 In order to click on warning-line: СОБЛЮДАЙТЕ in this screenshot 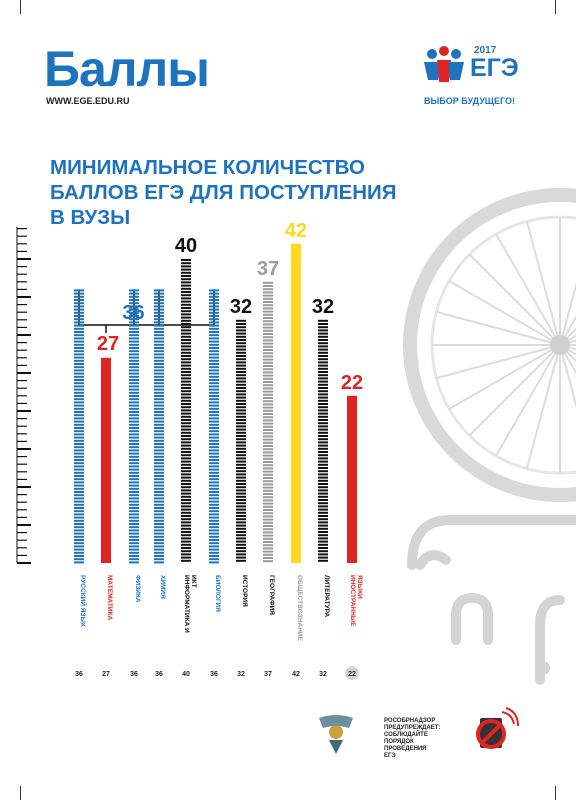, I will do `click(406, 735)`.